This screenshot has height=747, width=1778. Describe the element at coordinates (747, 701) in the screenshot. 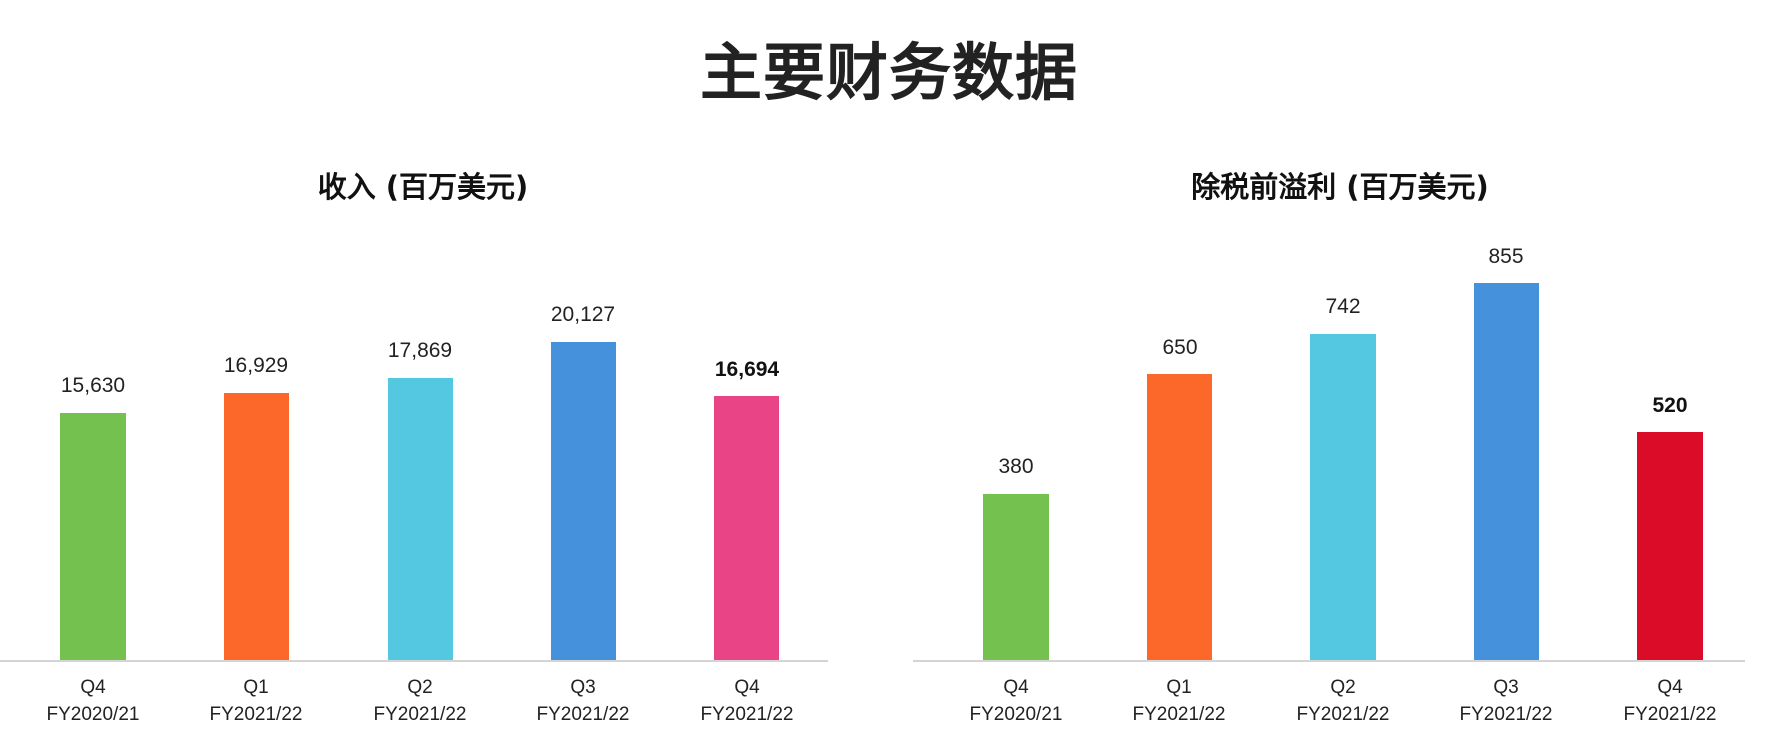

I see `revenue-category-5: Q4 FY2021/22` at that location.